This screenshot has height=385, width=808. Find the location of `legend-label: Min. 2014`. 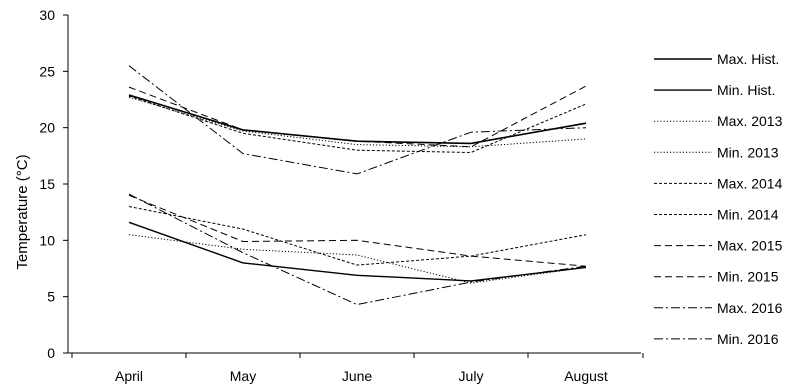

legend-label: Min. 2014 is located at coordinates (748, 215).